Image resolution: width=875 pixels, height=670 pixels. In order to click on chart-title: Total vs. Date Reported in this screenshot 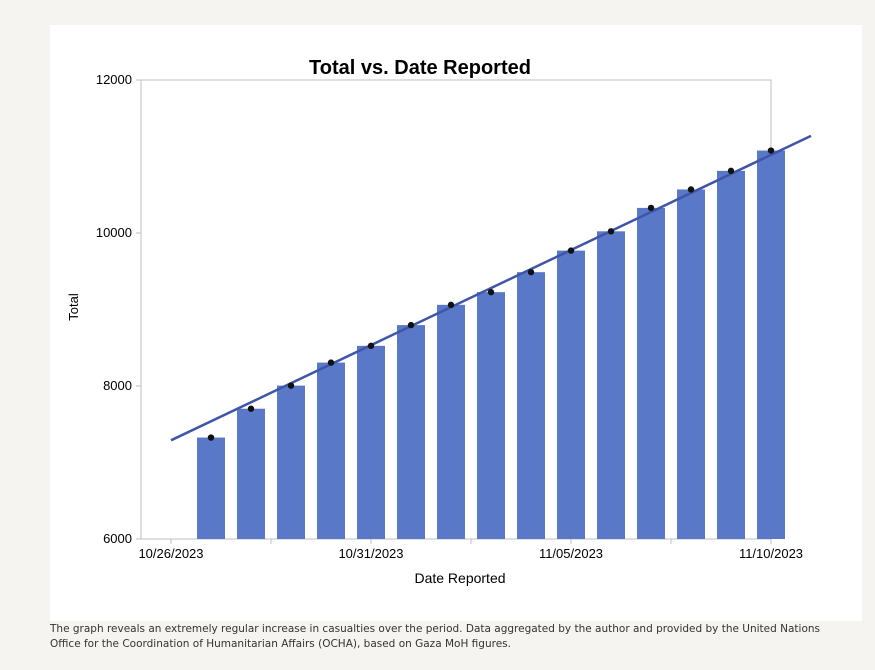, I will do `click(420, 68)`.